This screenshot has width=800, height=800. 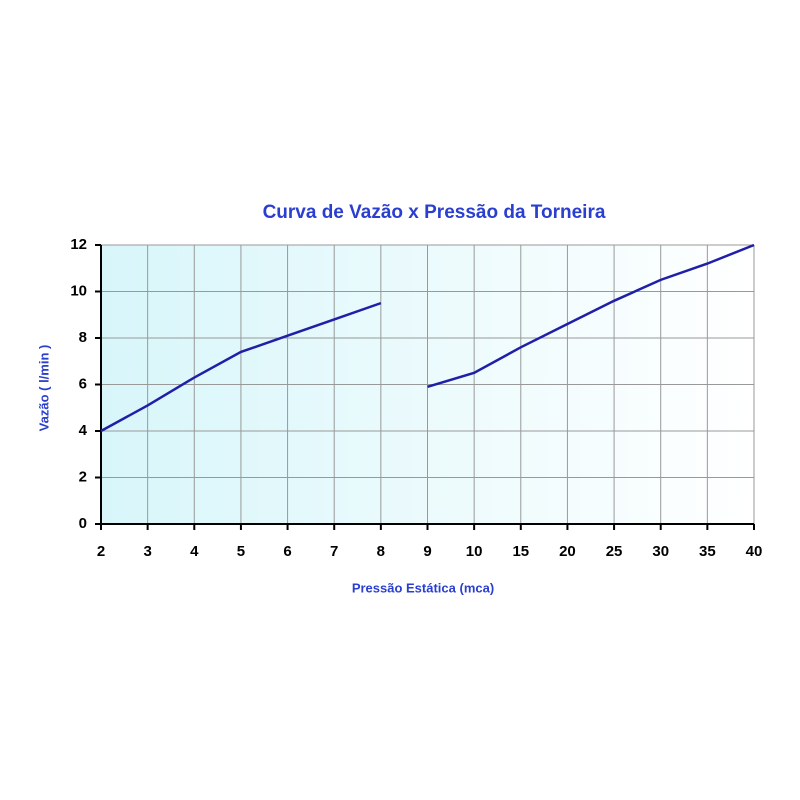 I want to click on y-tick-label: 2, so click(x=83, y=476).